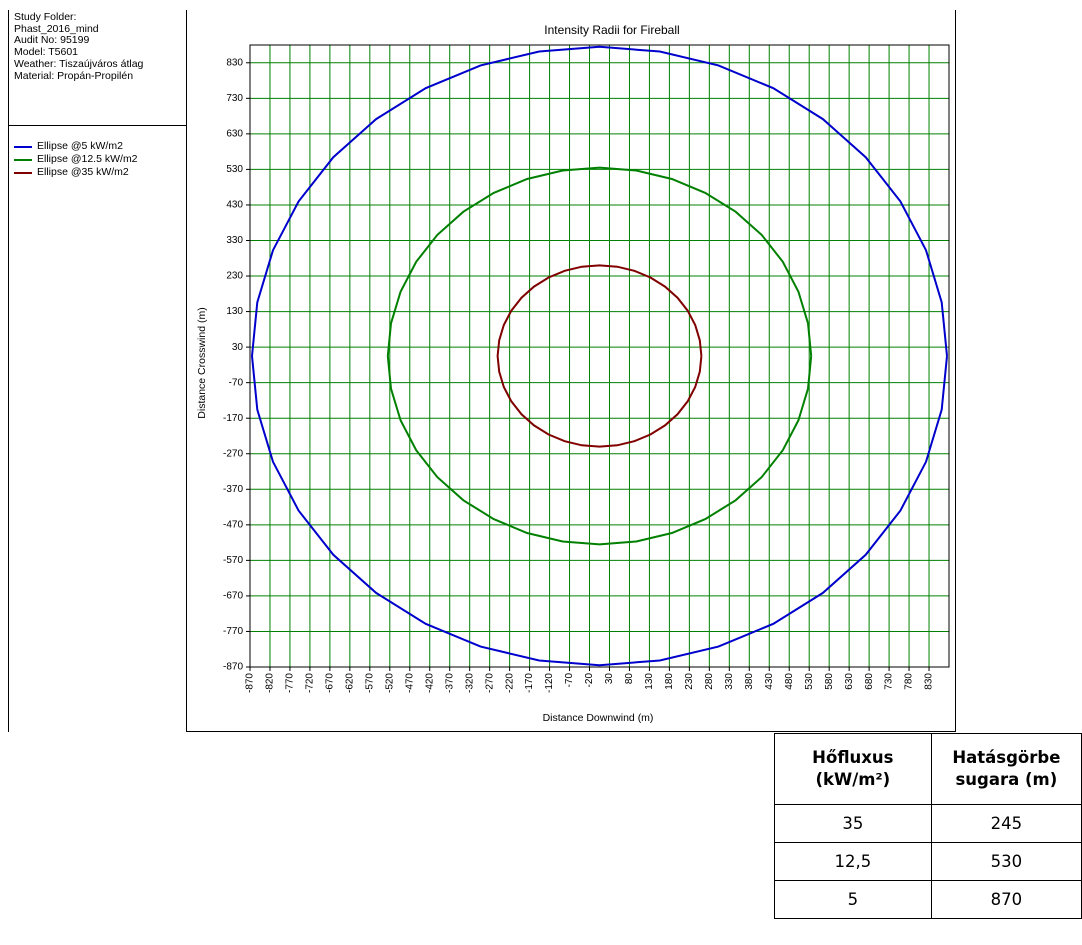  What do you see at coordinates (629, 679) in the screenshot?
I see `x-tick-label: 80` at bounding box center [629, 679].